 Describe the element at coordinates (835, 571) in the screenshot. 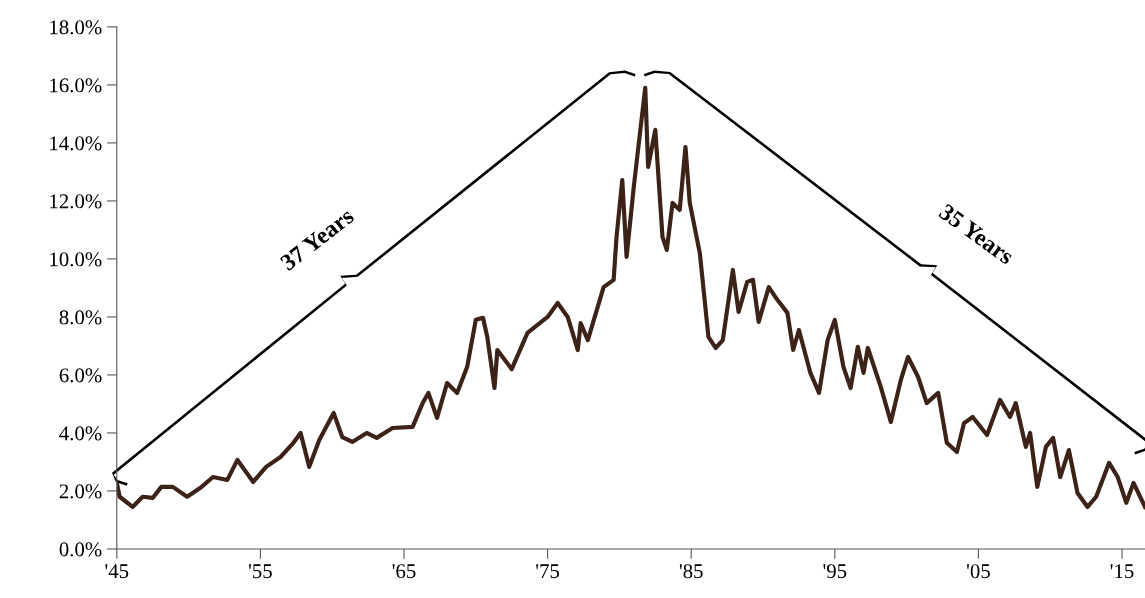

I see `x-tick-label: '95` at that location.